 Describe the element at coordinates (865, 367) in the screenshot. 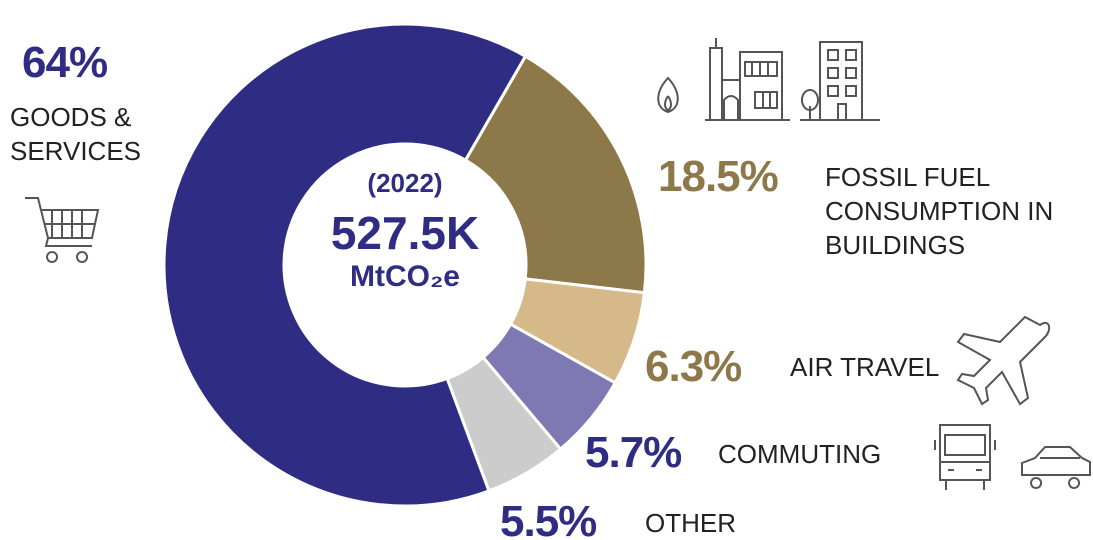

I see `category-label: AIR TRAVEL` at that location.